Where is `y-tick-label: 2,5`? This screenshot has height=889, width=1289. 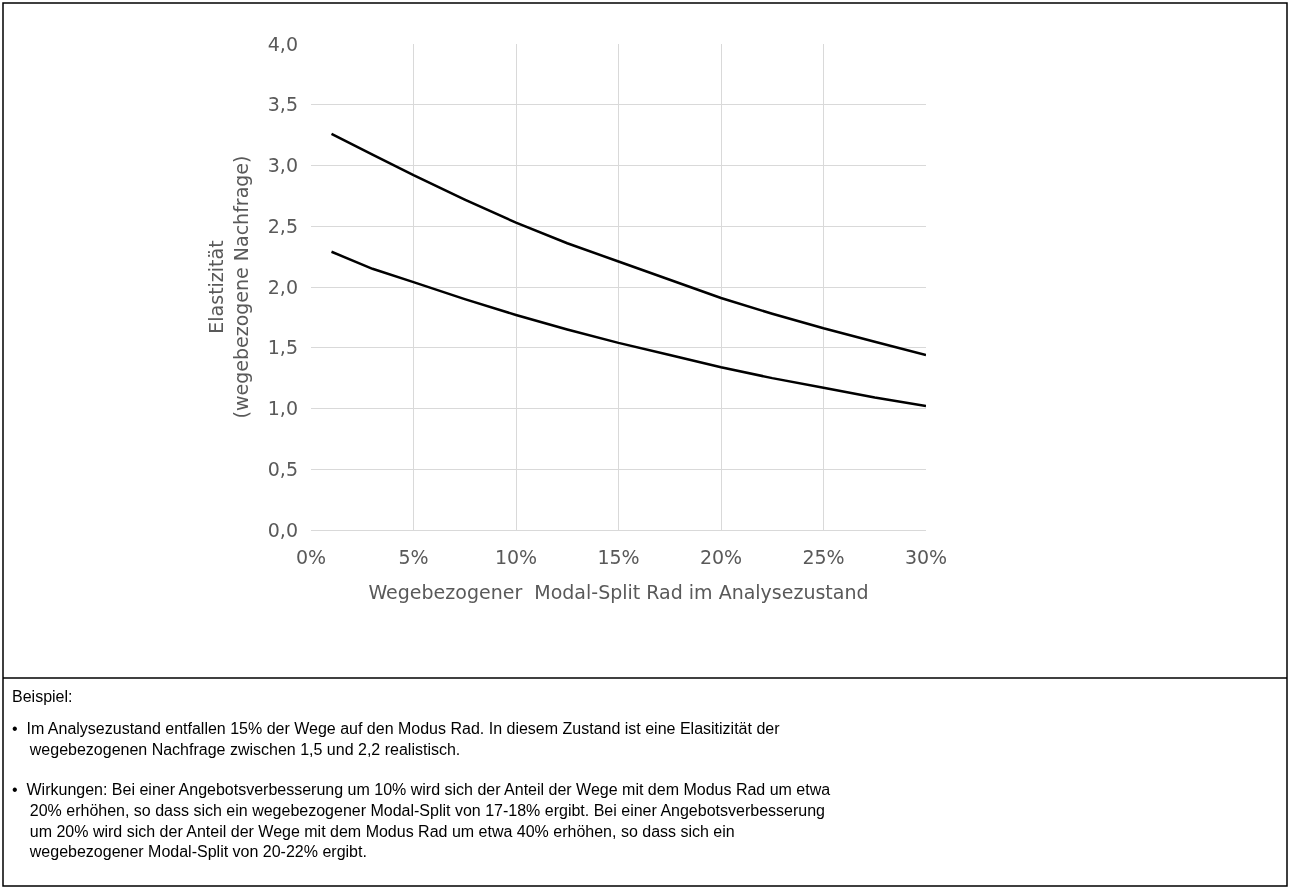
y-tick-label: 2,5 is located at coordinates (282, 225).